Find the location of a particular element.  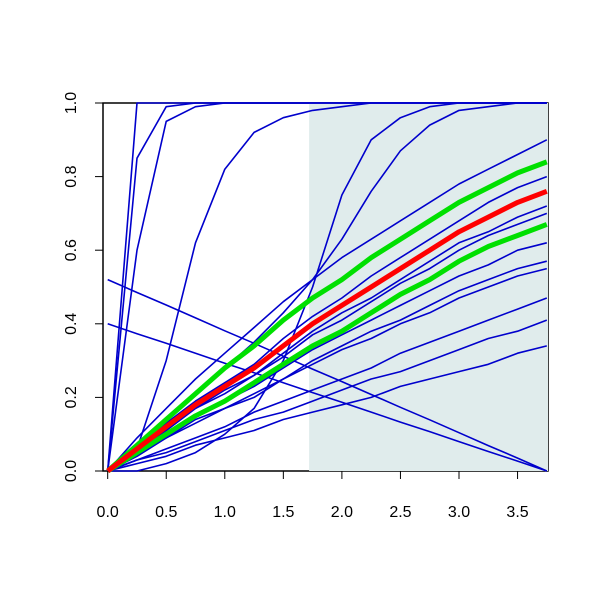

x-tick-label: 2.0 is located at coordinates (342, 512).